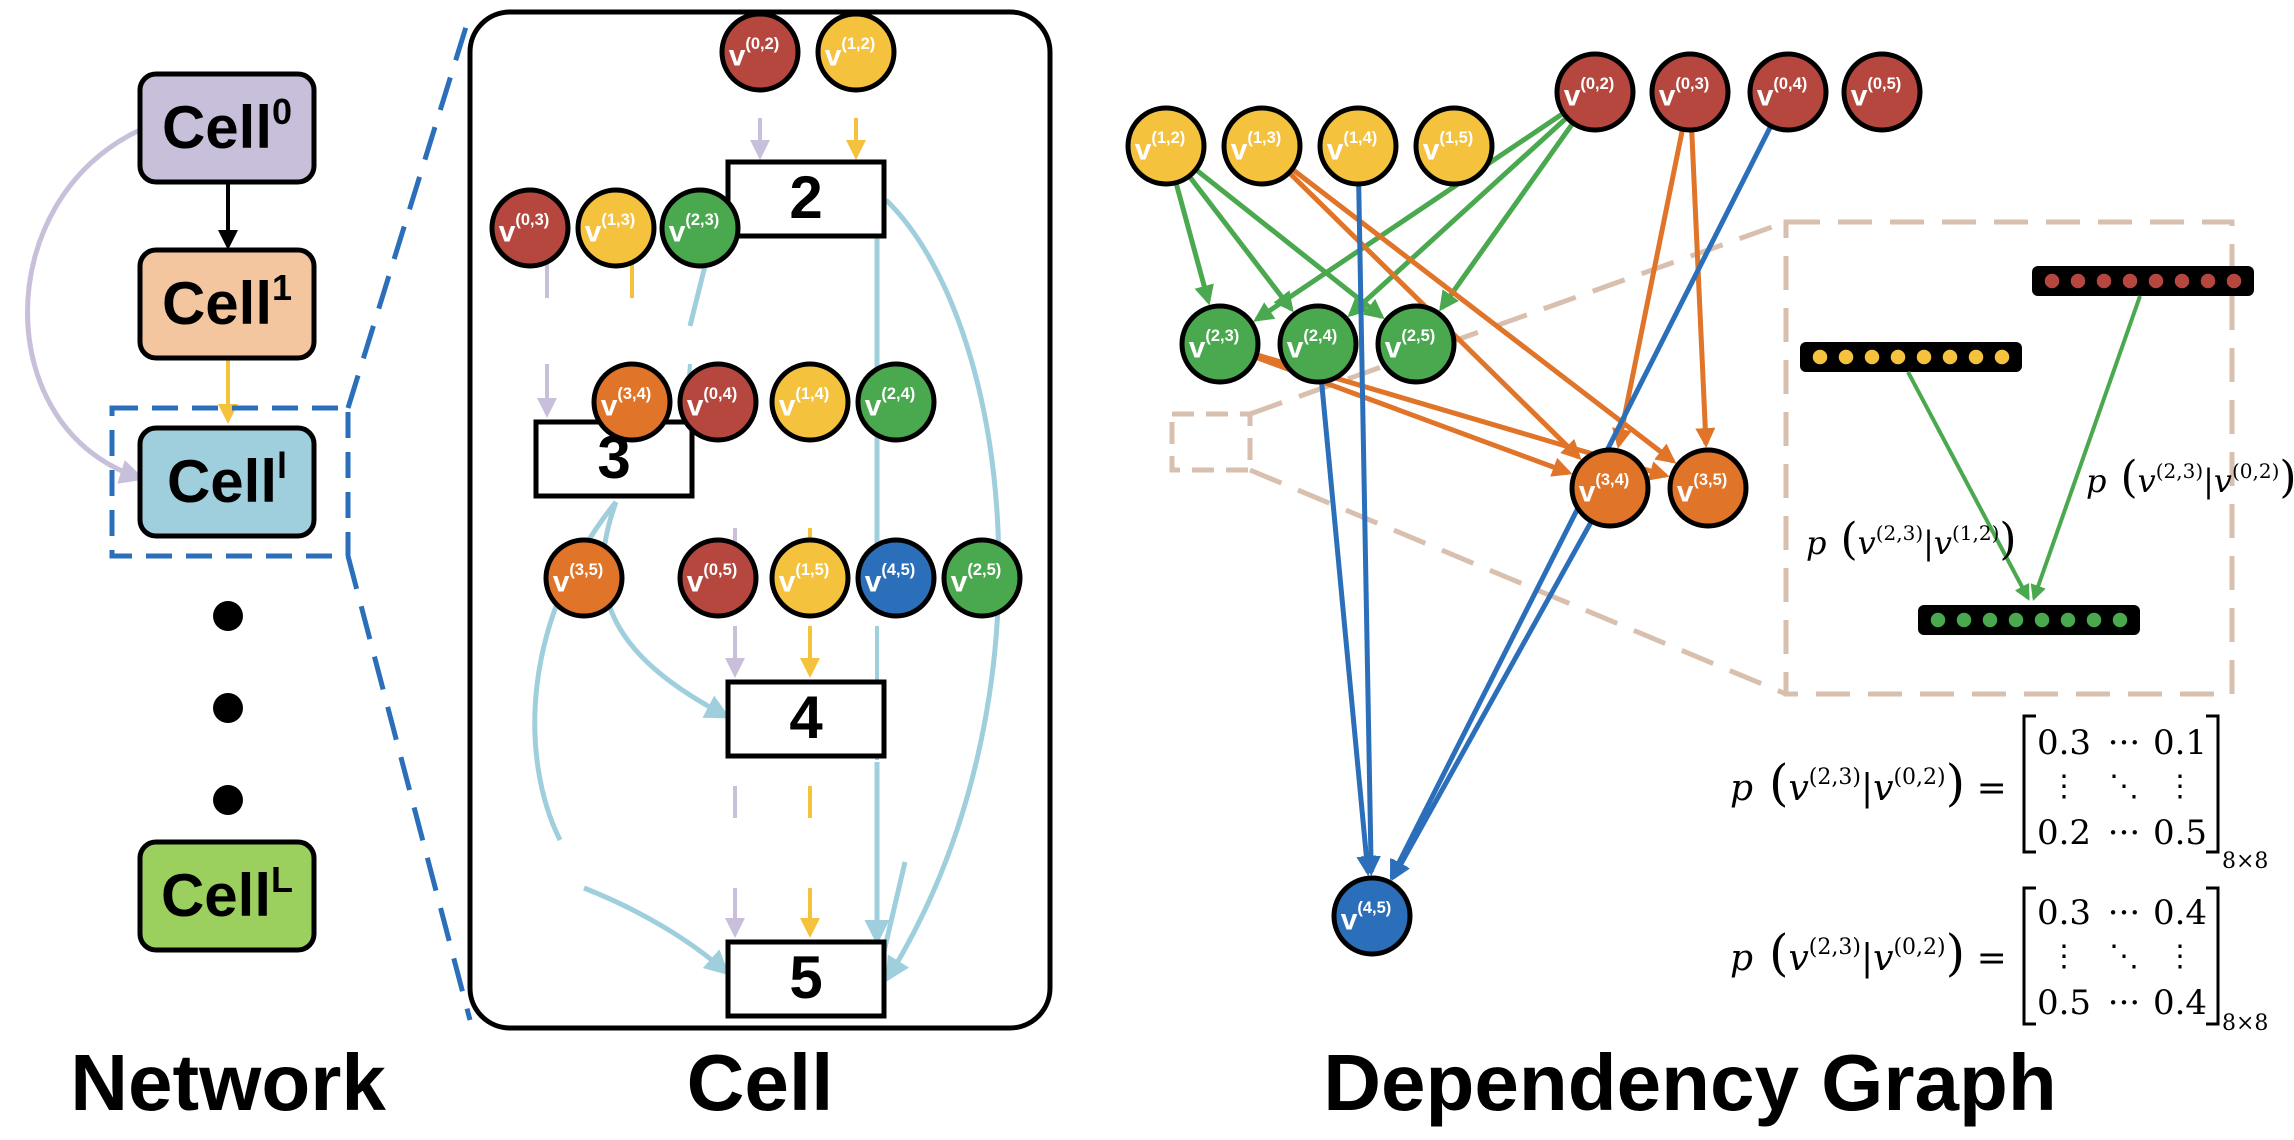 This screenshot has width=2294, height=1140. I want to click on svg-text: v(2,5), so click(1410, 346).